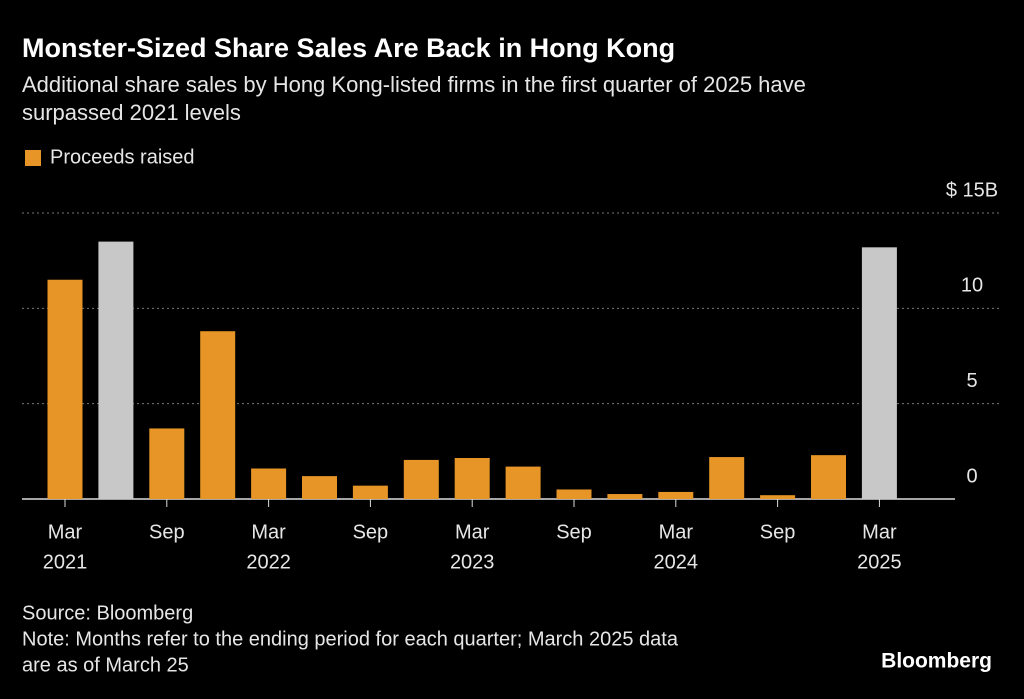  Describe the element at coordinates (33, 158) in the screenshot. I see `legend-swatch` at that location.